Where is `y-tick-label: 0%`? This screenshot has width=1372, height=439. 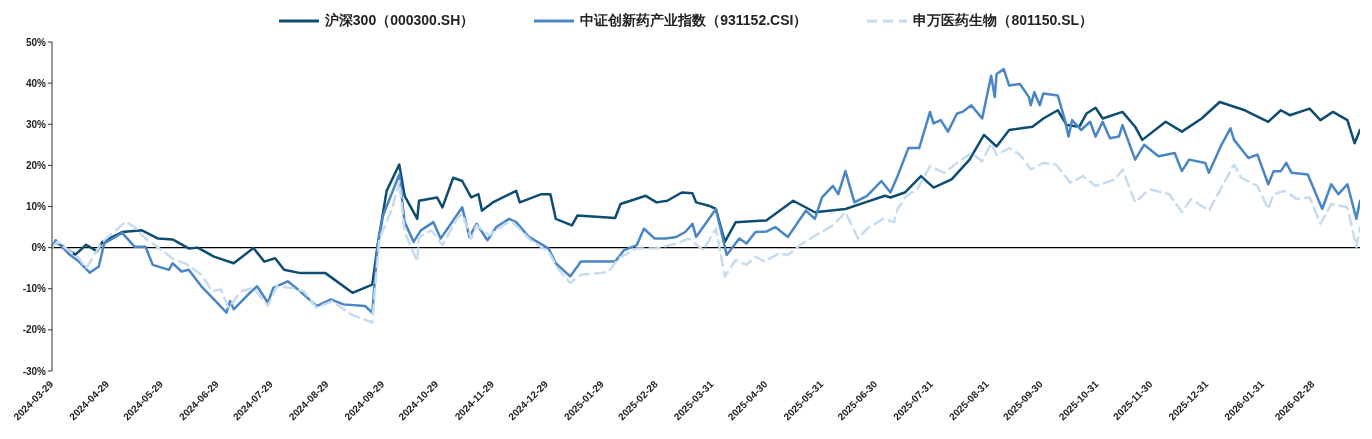 y-tick-label: 0% is located at coordinates (39, 248).